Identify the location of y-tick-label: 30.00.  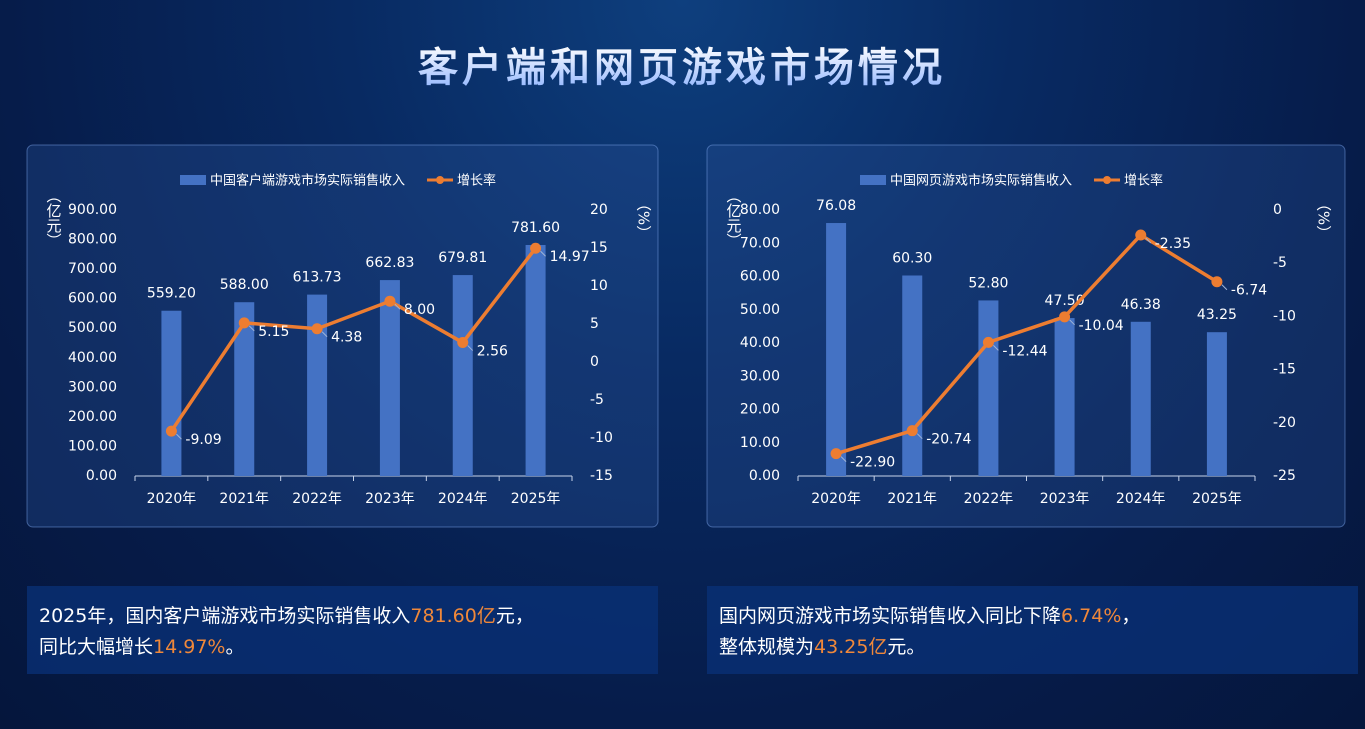
(760, 376).